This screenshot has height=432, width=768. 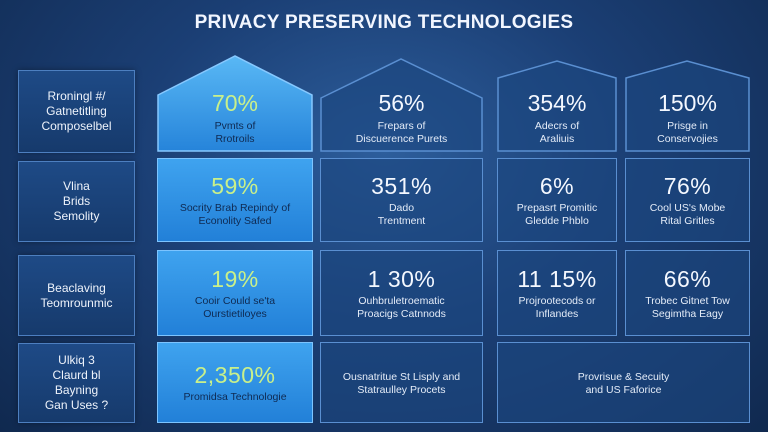 I want to click on row-label-4: Ulkiq 3 Claurd bl Bayning Gan Uses ?, so click(x=76, y=383).